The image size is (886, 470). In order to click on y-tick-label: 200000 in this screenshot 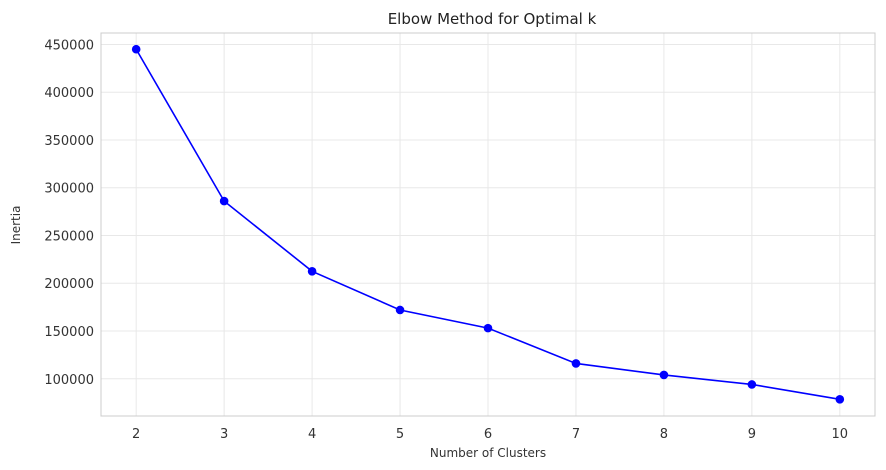, I will do `click(69, 284)`.